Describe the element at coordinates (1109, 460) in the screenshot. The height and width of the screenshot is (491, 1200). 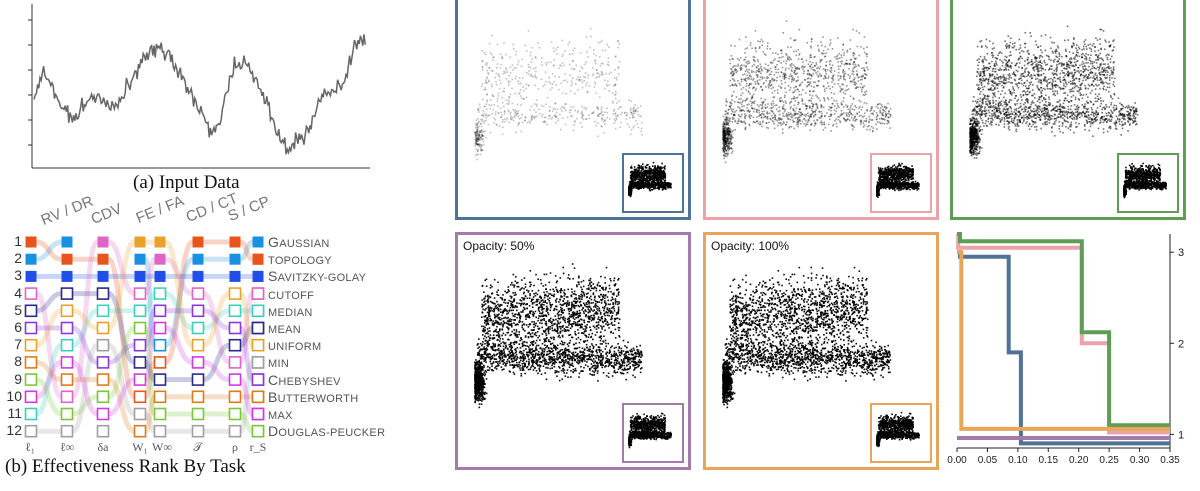
I see `x-tick-label: 0.25` at that location.